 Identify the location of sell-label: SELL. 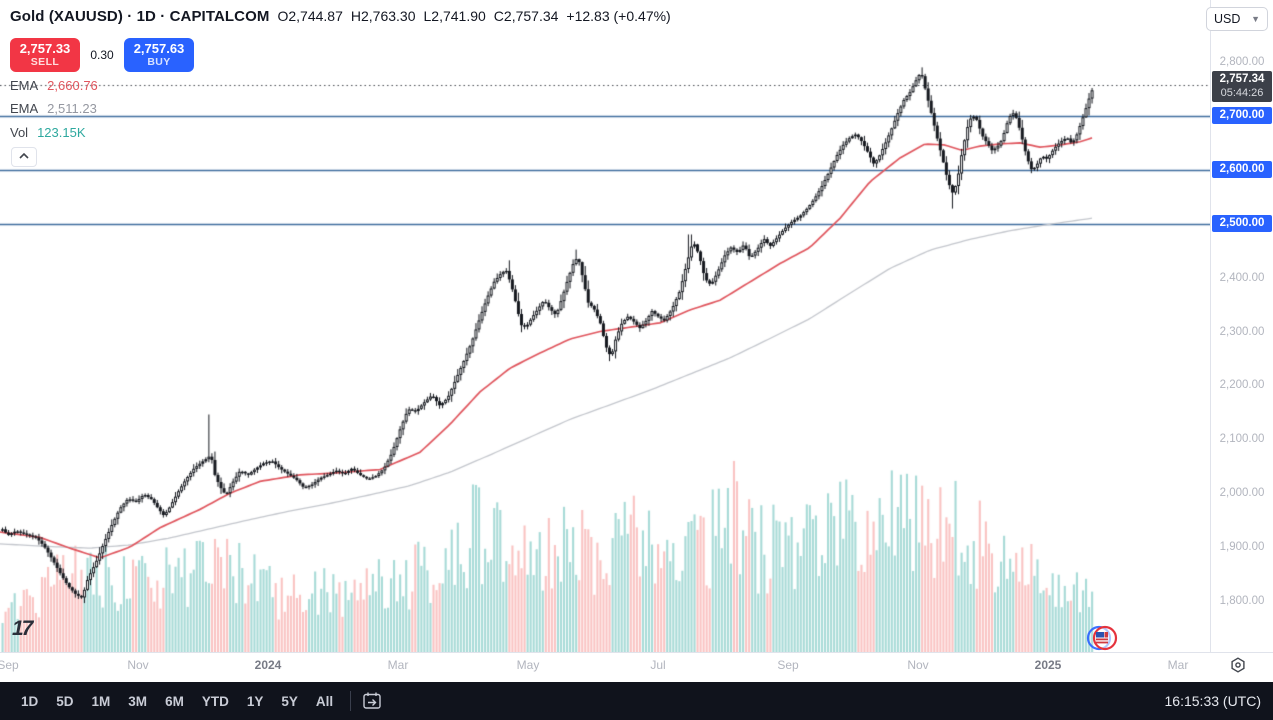
(45, 62).